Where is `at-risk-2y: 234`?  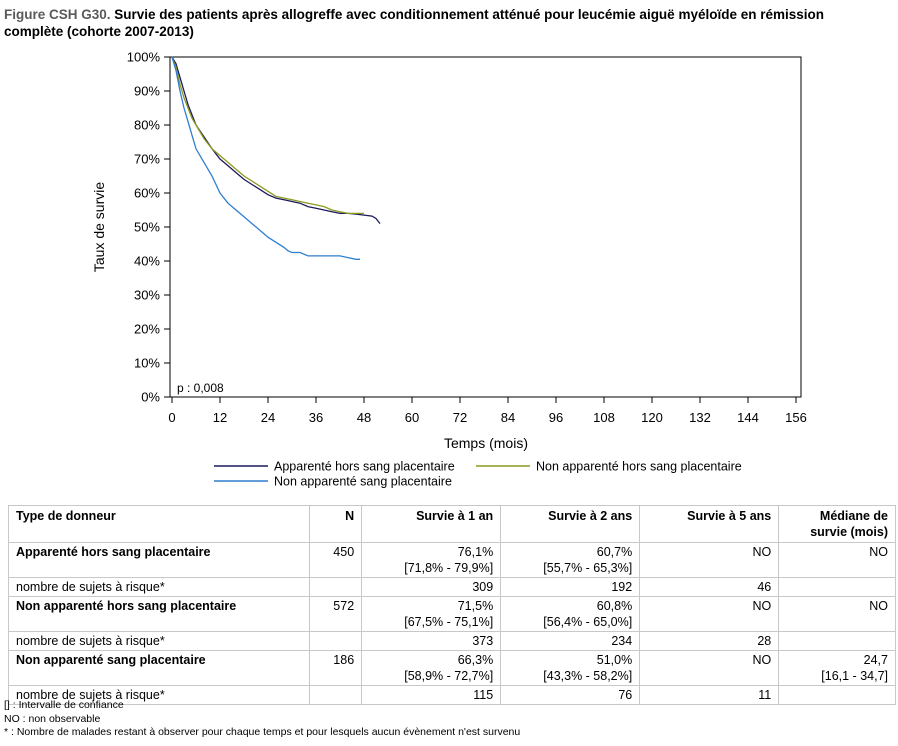 at-risk-2y: 234 is located at coordinates (570, 641).